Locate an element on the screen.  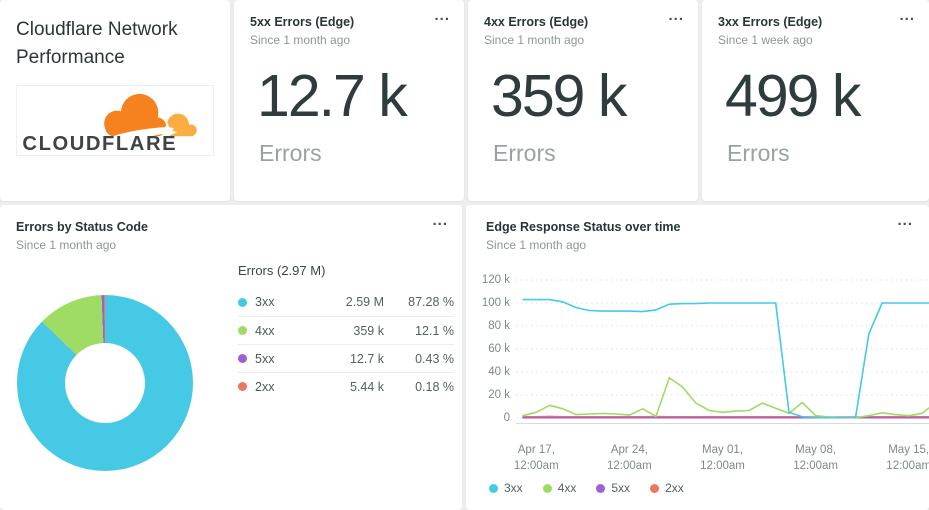
legend-row-5xx: 5xx 12.7 k 0.43 % is located at coordinates (346, 358).